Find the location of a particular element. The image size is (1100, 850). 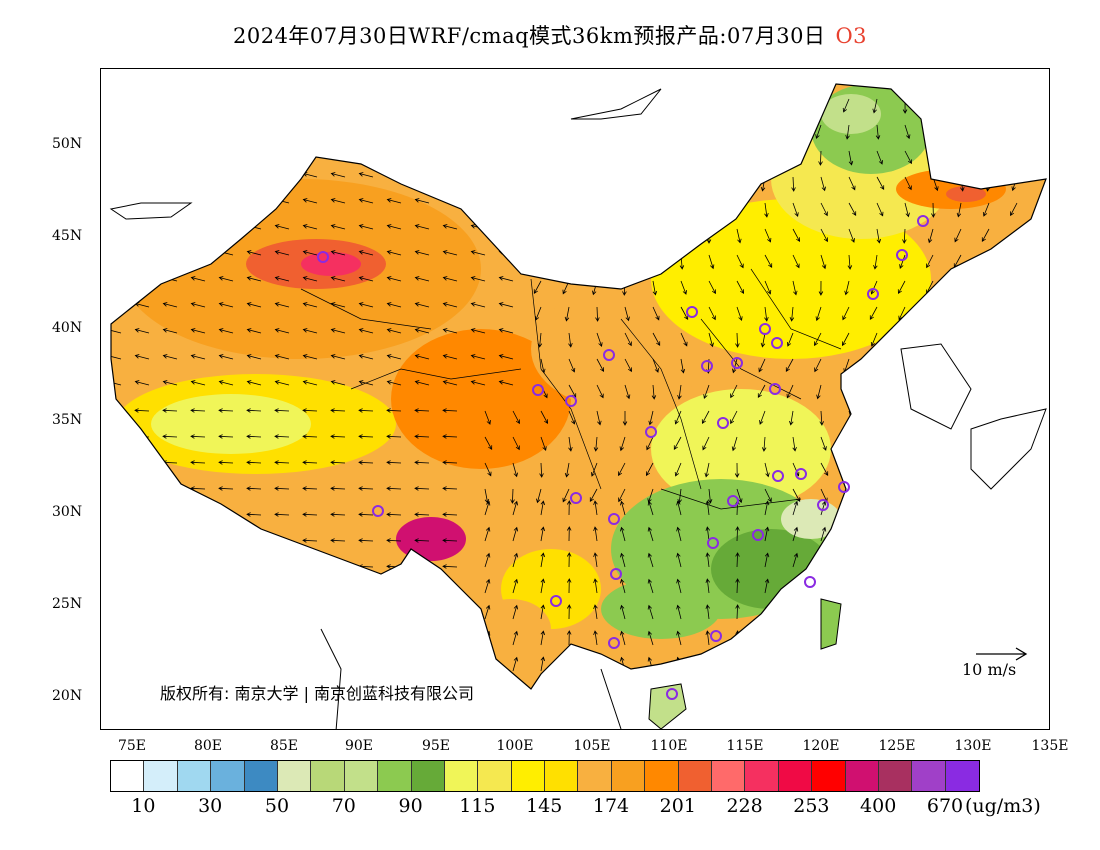

lat-label: 20N is located at coordinates (67, 696).